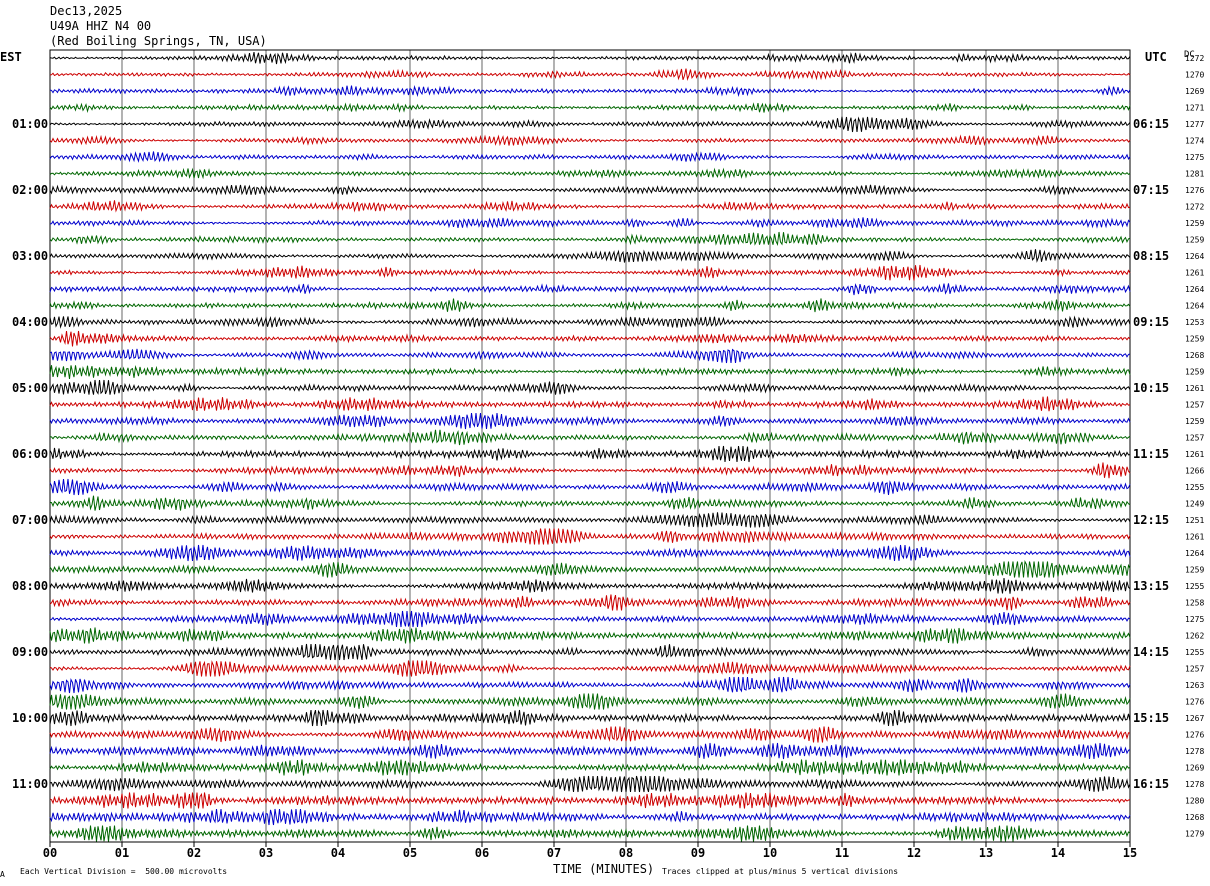  What do you see at coordinates (1194, 124) in the screenshot?
I see `dc-offset-label: 1277` at bounding box center [1194, 124].